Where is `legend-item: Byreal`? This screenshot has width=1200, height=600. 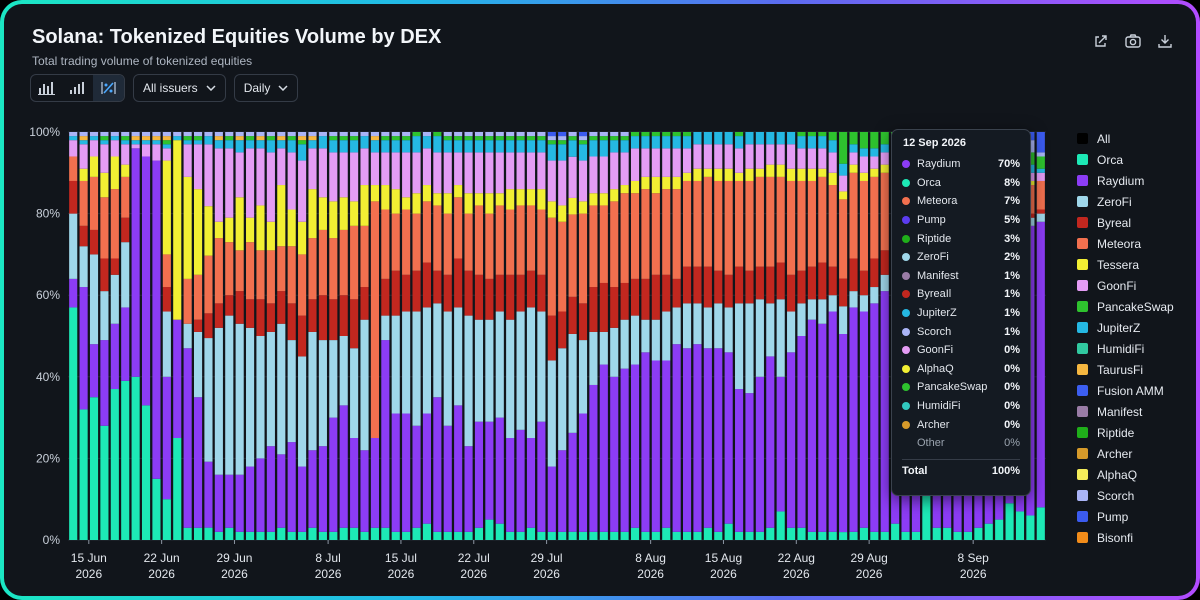
legend-item: Byreal is located at coordinates (1125, 222).